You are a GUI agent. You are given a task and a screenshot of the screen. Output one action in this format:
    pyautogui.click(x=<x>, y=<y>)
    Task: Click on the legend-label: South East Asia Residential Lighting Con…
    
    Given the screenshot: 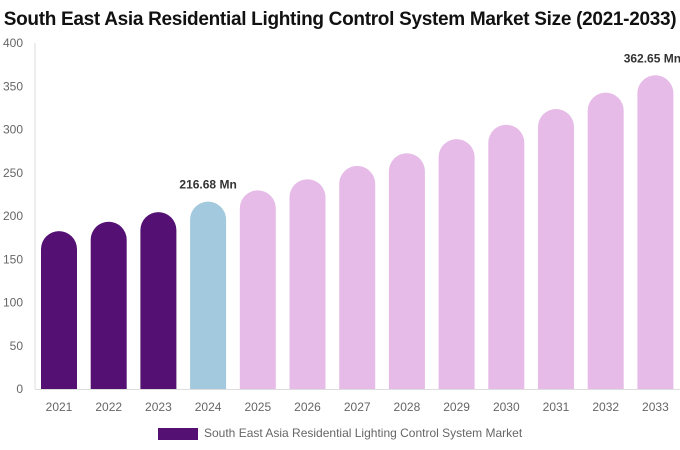 What is the action you would take?
    pyautogui.click(x=363, y=433)
    